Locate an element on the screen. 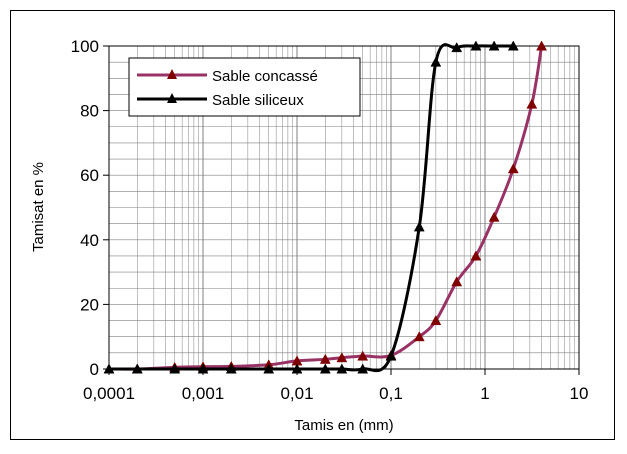 The width and height of the screenshot is (627, 454). legend: Sable concassé Sable siliceux is located at coordinates (244, 87).